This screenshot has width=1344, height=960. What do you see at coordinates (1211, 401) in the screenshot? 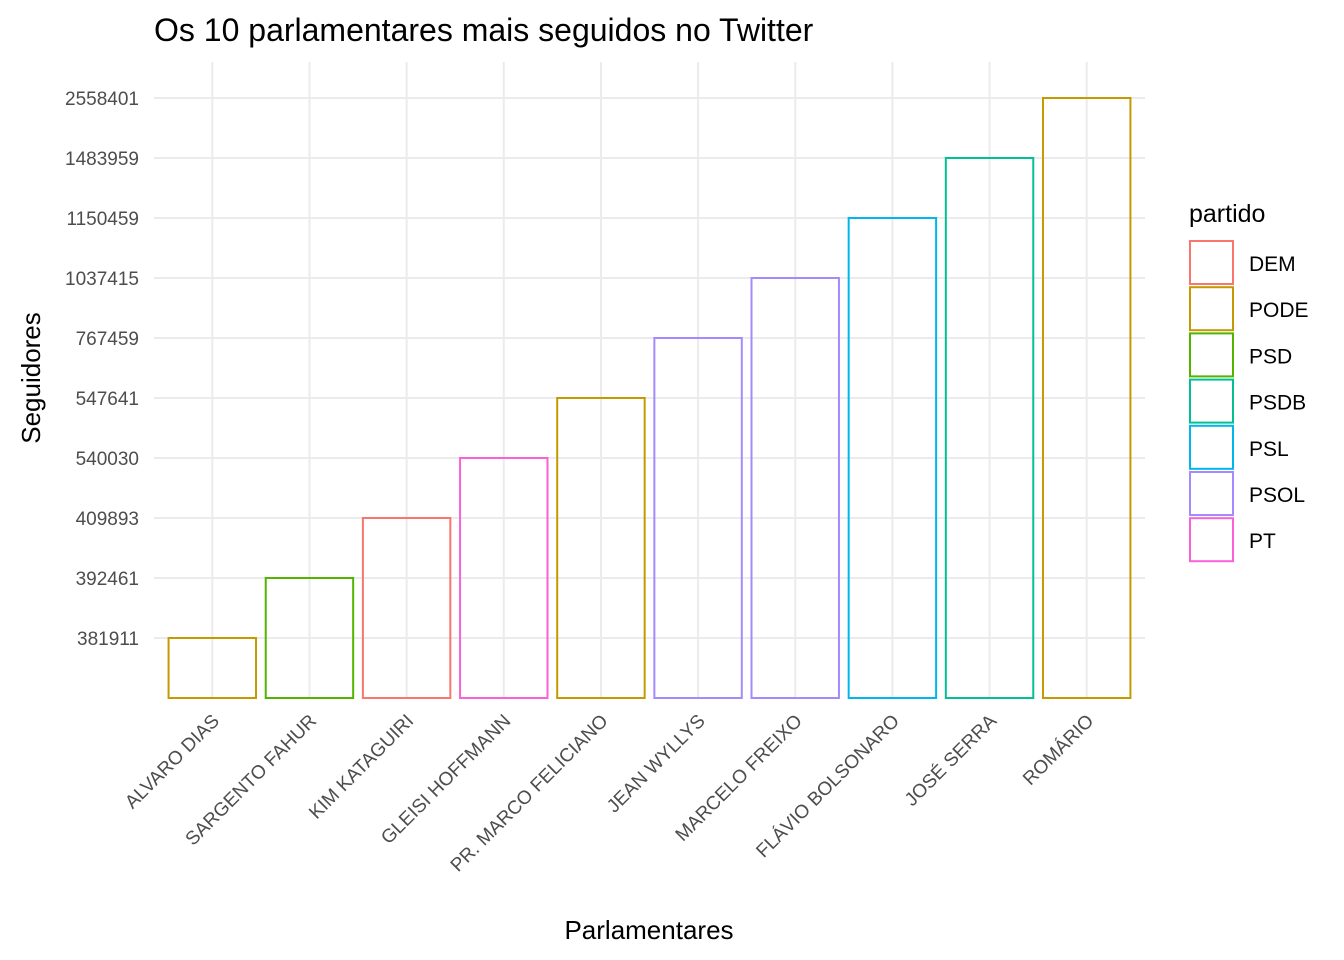
I see `legend-key-psdb` at bounding box center [1211, 401].